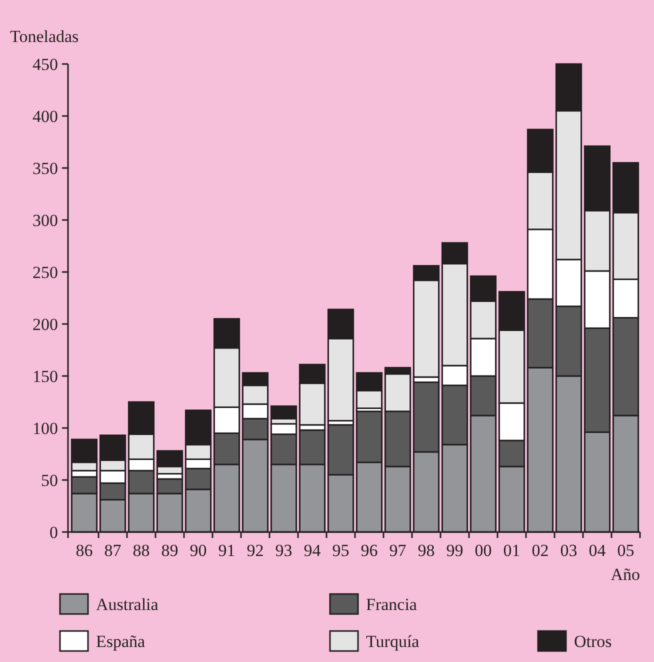 The image size is (654, 662). Describe the element at coordinates (198, 550) in the screenshot. I see `x-tick-label: 90` at that location.